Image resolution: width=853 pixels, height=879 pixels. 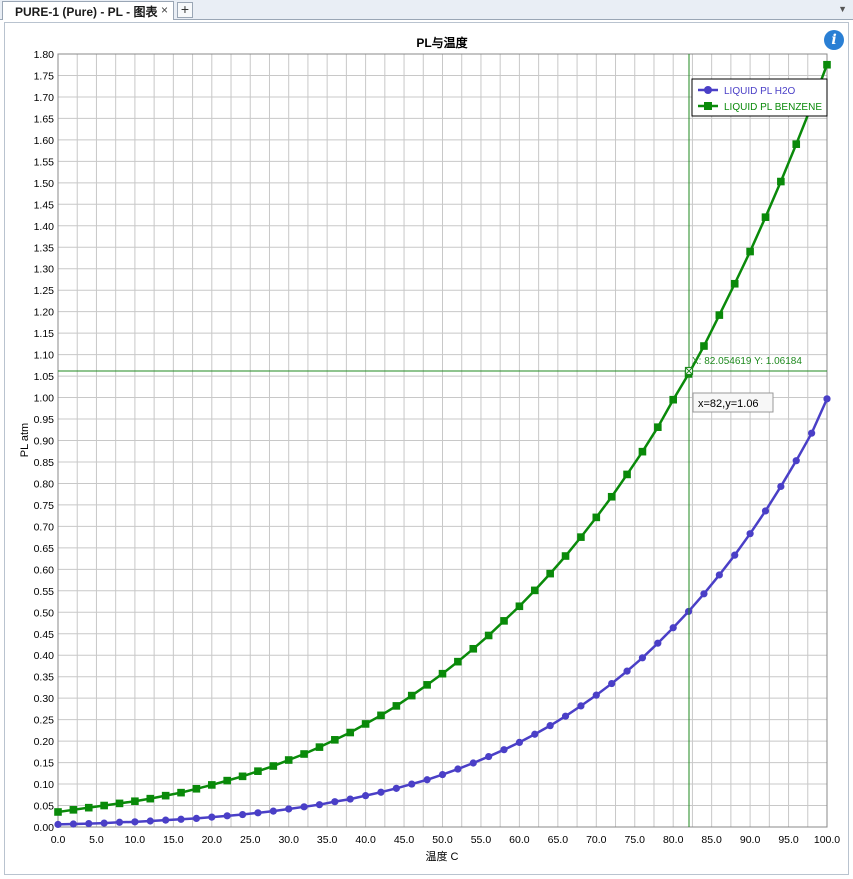 What do you see at coordinates (96, 840) in the screenshot?
I see `x-tick-label: 5.0` at bounding box center [96, 840].